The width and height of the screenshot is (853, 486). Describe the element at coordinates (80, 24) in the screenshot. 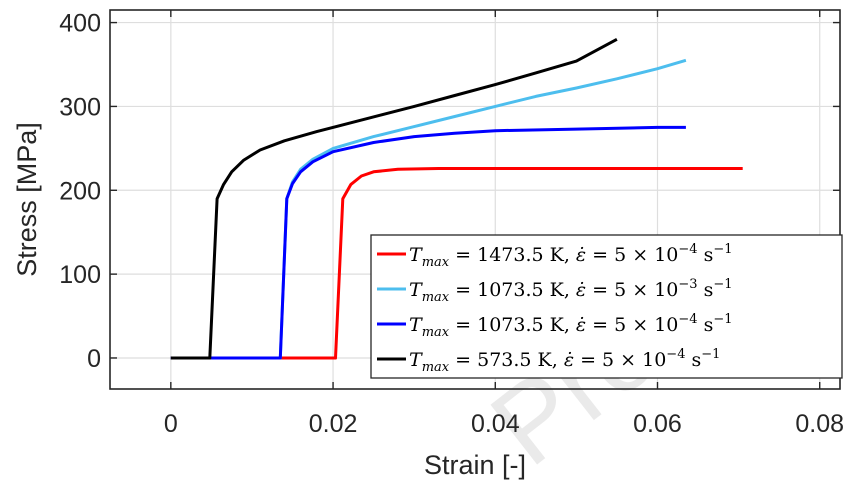

I see `y-tick-label: 400` at that location.